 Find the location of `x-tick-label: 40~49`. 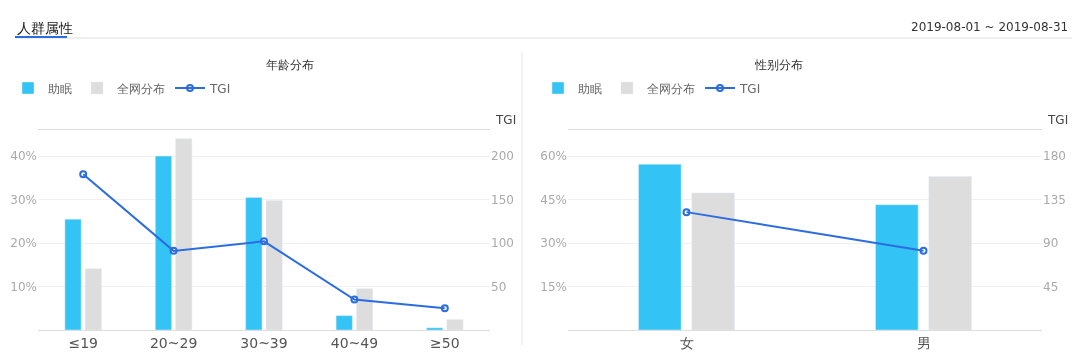

x-tick-label: 40~49 is located at coordinates (354, 342).